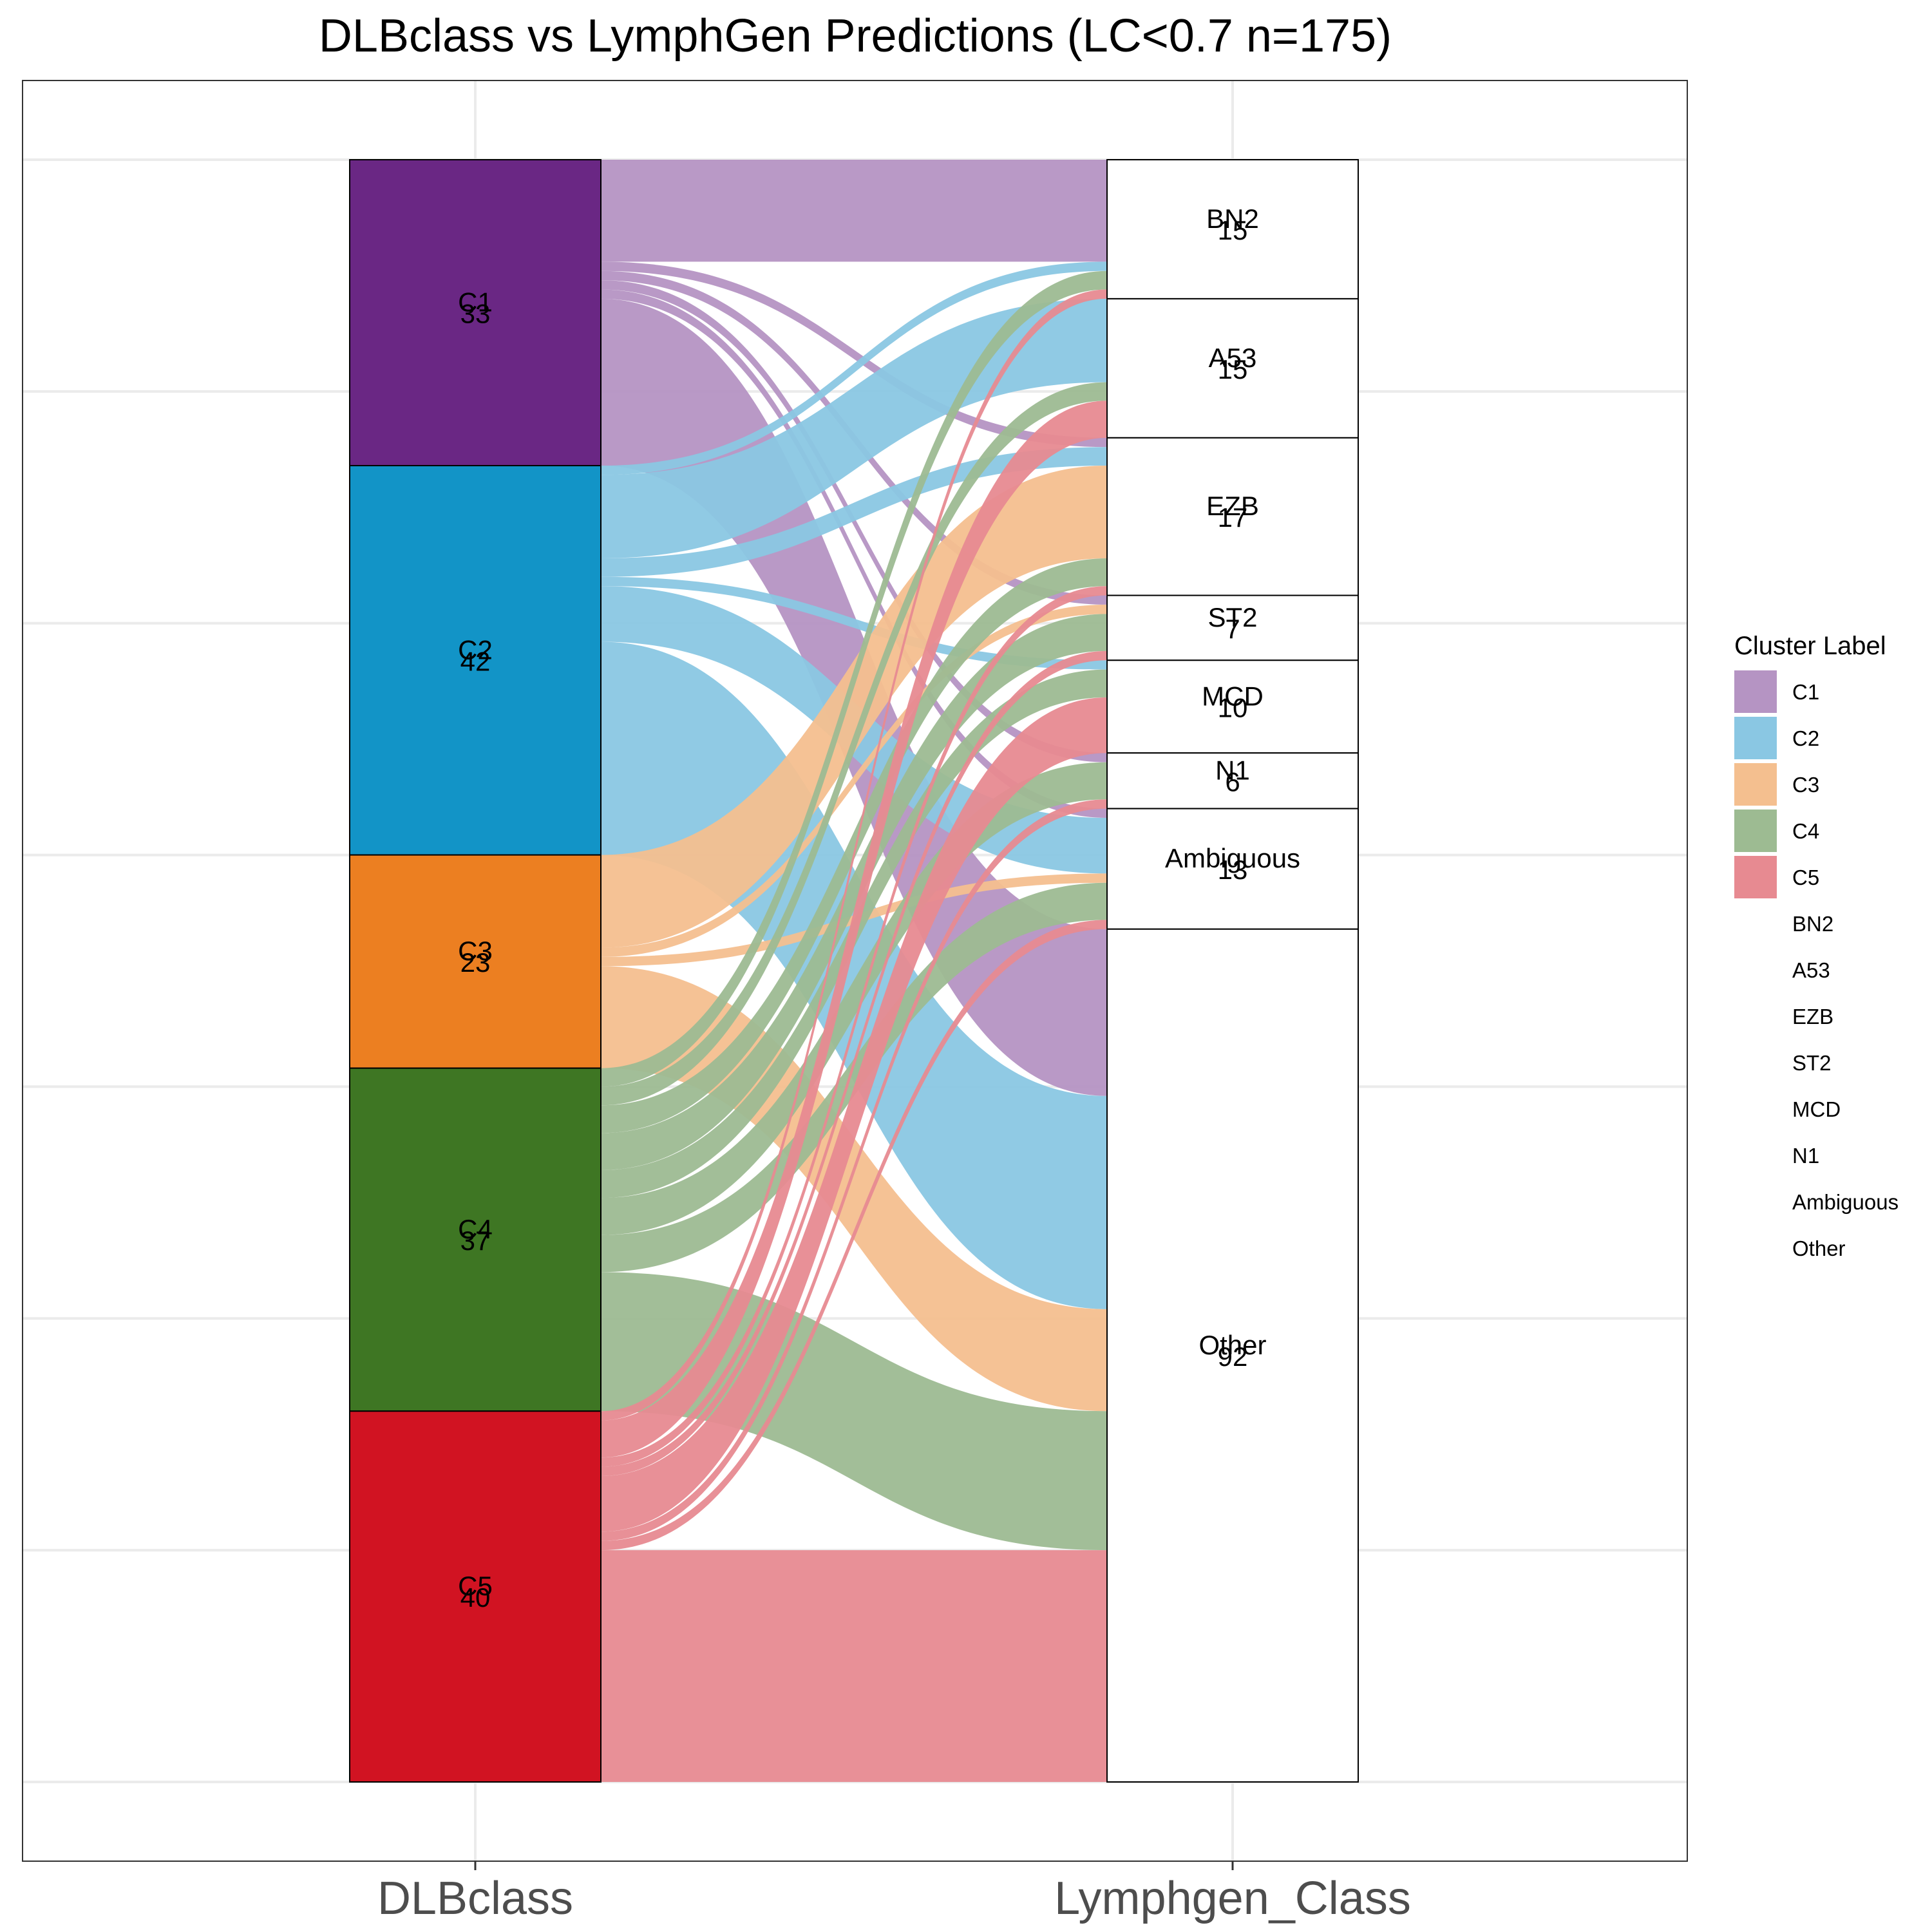 The width and height of the screenshot is (1932, 1932). Describe the element at coordinates (1805, 831) in the screenshot. I see `legend-label-c4: C4` at that location.